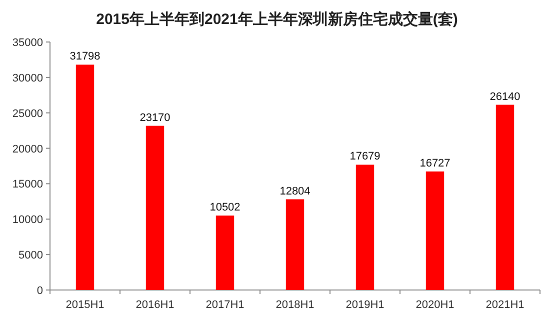  Describe the element at coordinates (295, 305) in the screenshot. I see `x-tick-label: 2018H1` at that location.